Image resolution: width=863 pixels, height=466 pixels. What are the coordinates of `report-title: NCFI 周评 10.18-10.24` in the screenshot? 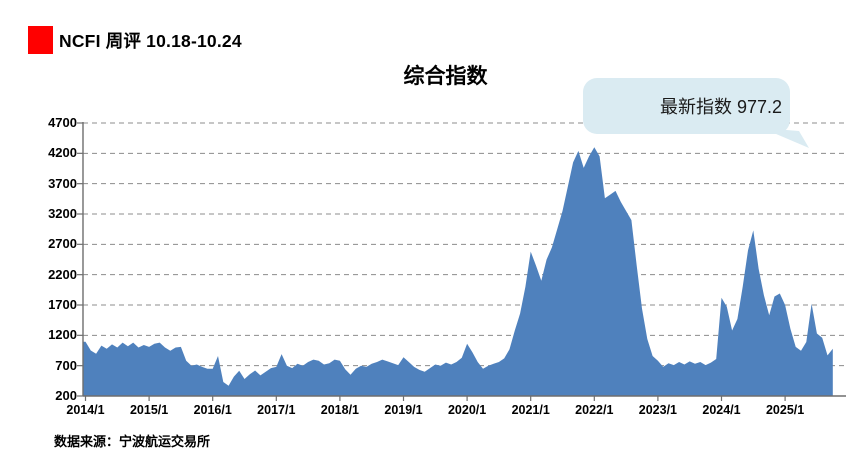 It's located at (150, 40).